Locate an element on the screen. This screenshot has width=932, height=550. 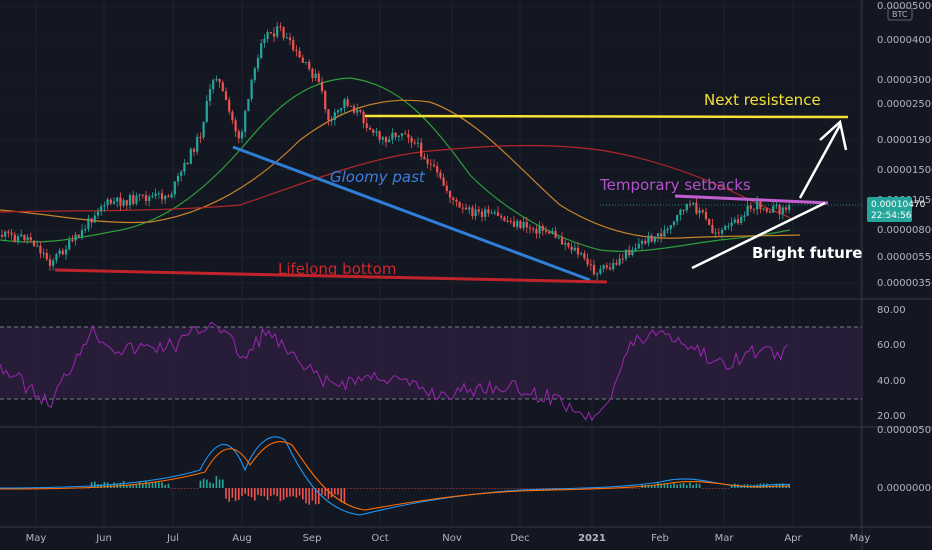
unit-badge is located at coordinates (900, 14).